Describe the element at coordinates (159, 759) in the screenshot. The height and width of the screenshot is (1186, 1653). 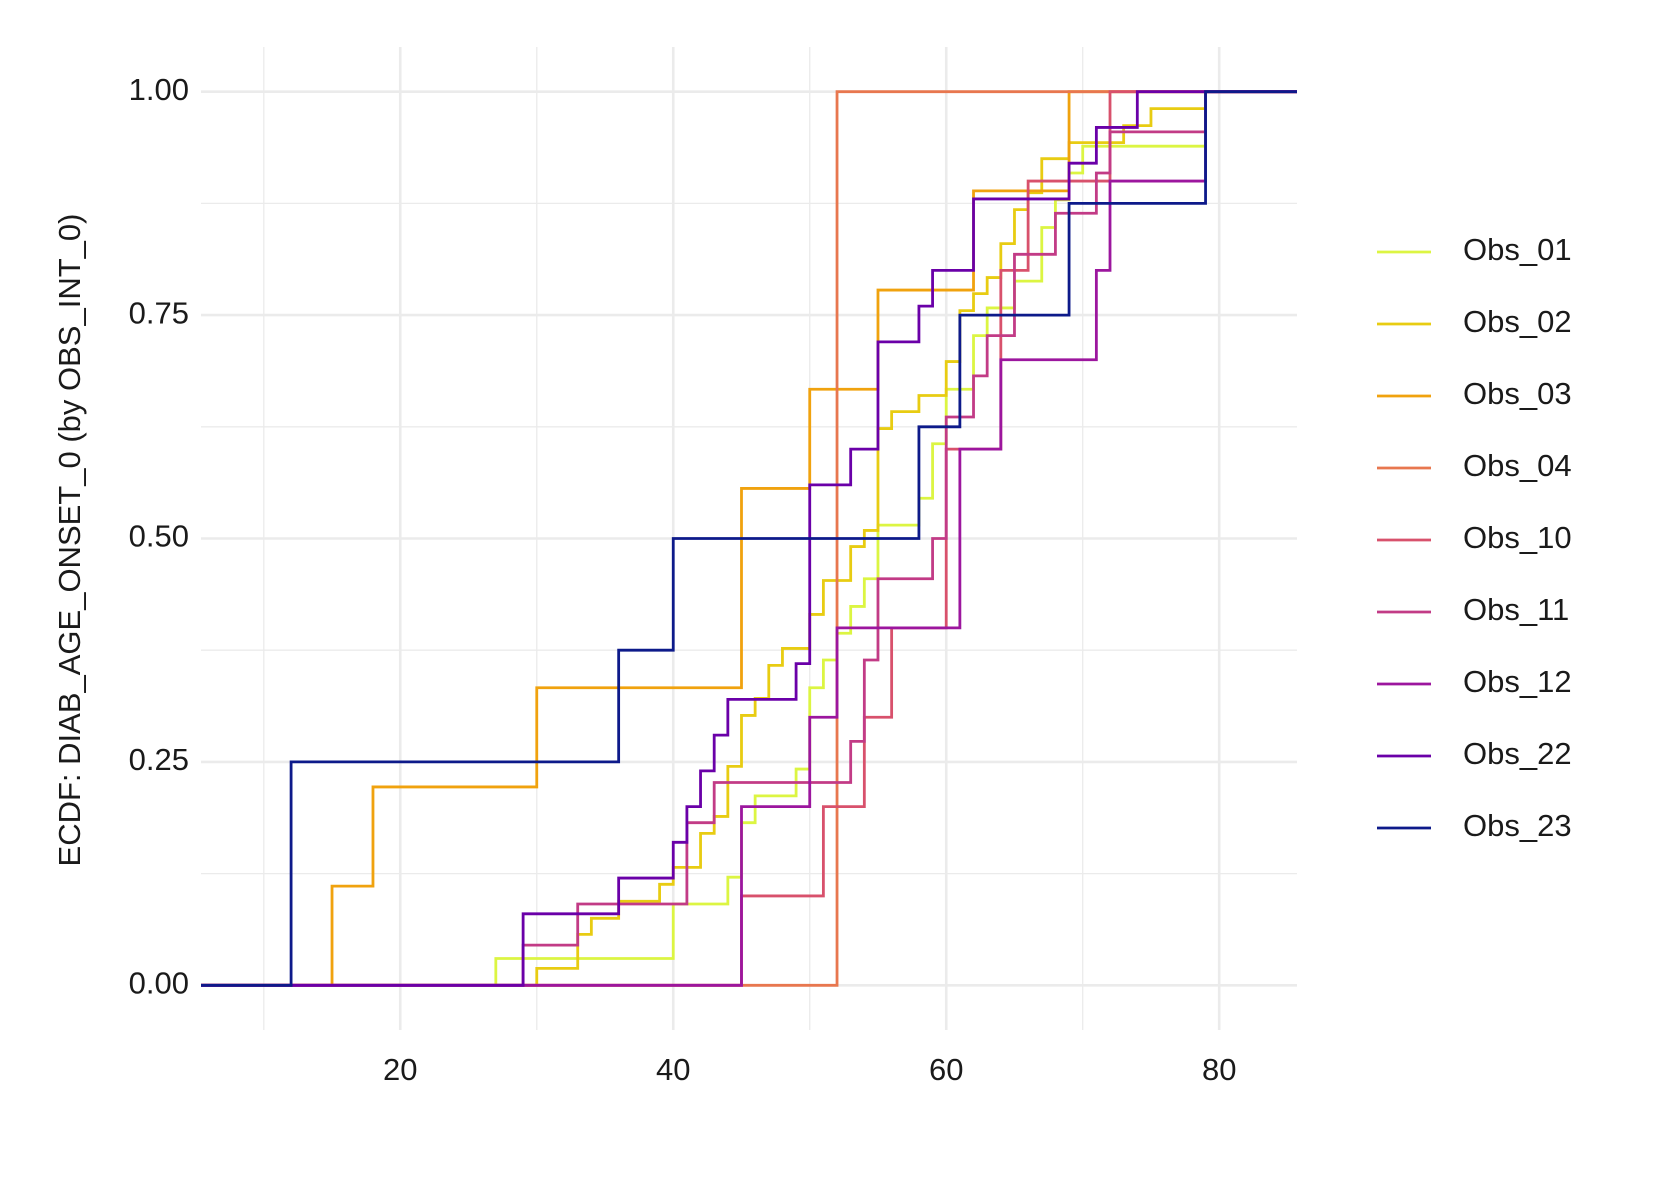
I see `y-tick-label: 0.25` at that location.